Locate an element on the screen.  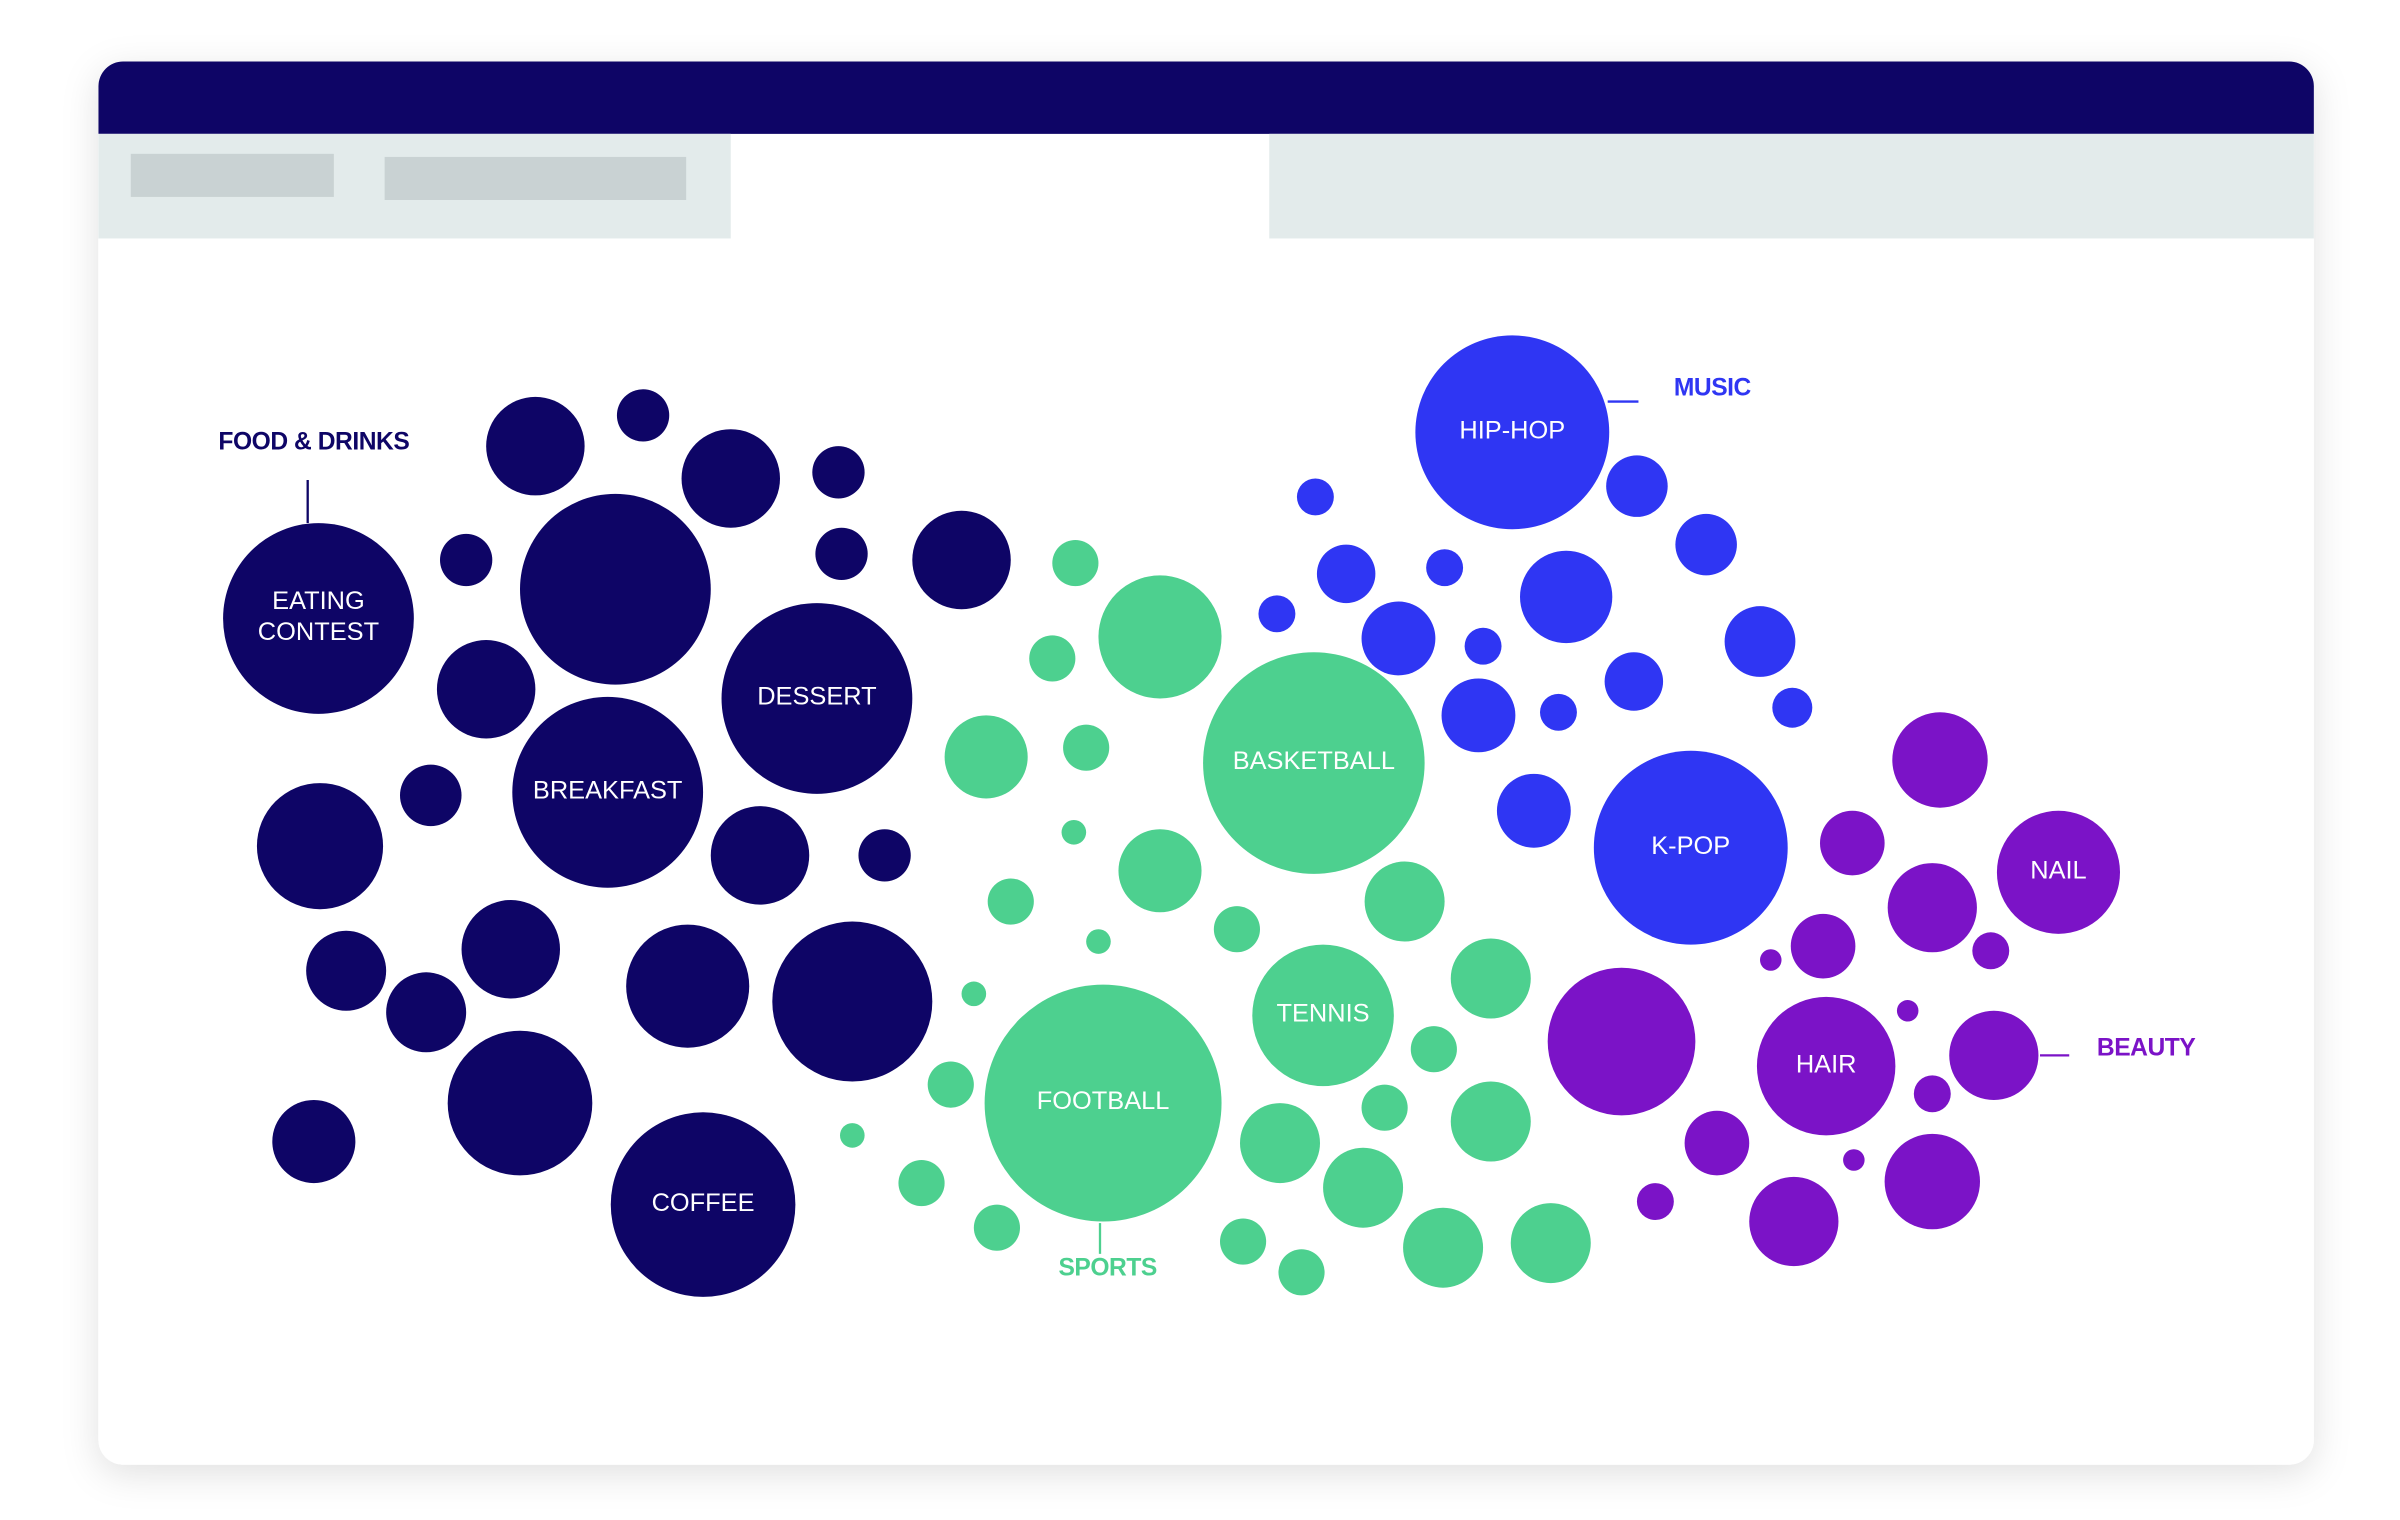
bubble-label-box: EATING CONTEST is located at coordinates (318, 617).